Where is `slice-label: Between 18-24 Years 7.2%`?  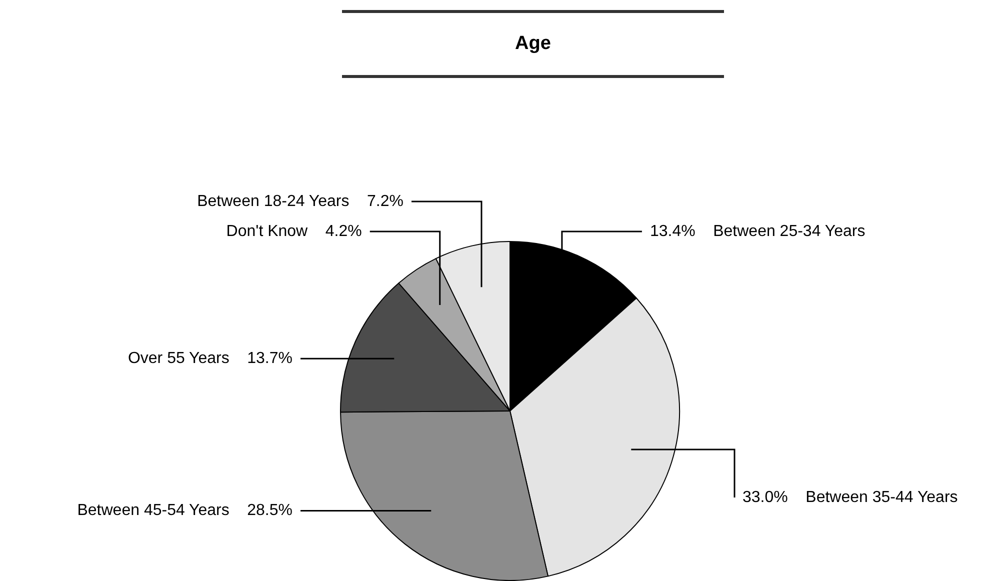 slice-label: Between 18-24 Years 7.2% is located at coordinates (300, 201).